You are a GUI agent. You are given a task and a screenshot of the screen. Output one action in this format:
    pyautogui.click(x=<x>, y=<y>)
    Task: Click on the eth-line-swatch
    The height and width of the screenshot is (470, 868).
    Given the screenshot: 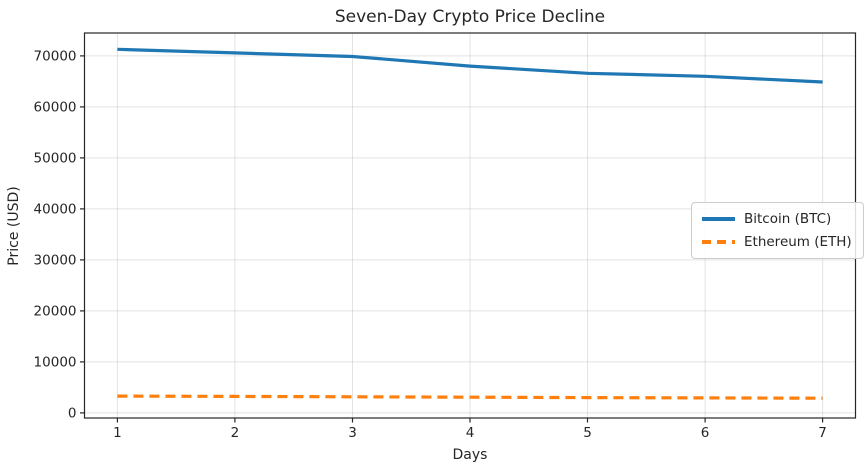 What is the action you would take?
    pyautogui.click(x=718, y=242)
    